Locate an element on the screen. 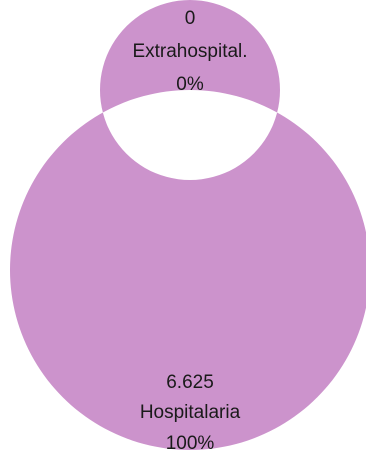 This screenshot has width=366, height=461. extrahospital-category-label: Extrahospital. is located at coordinates (189, 51).